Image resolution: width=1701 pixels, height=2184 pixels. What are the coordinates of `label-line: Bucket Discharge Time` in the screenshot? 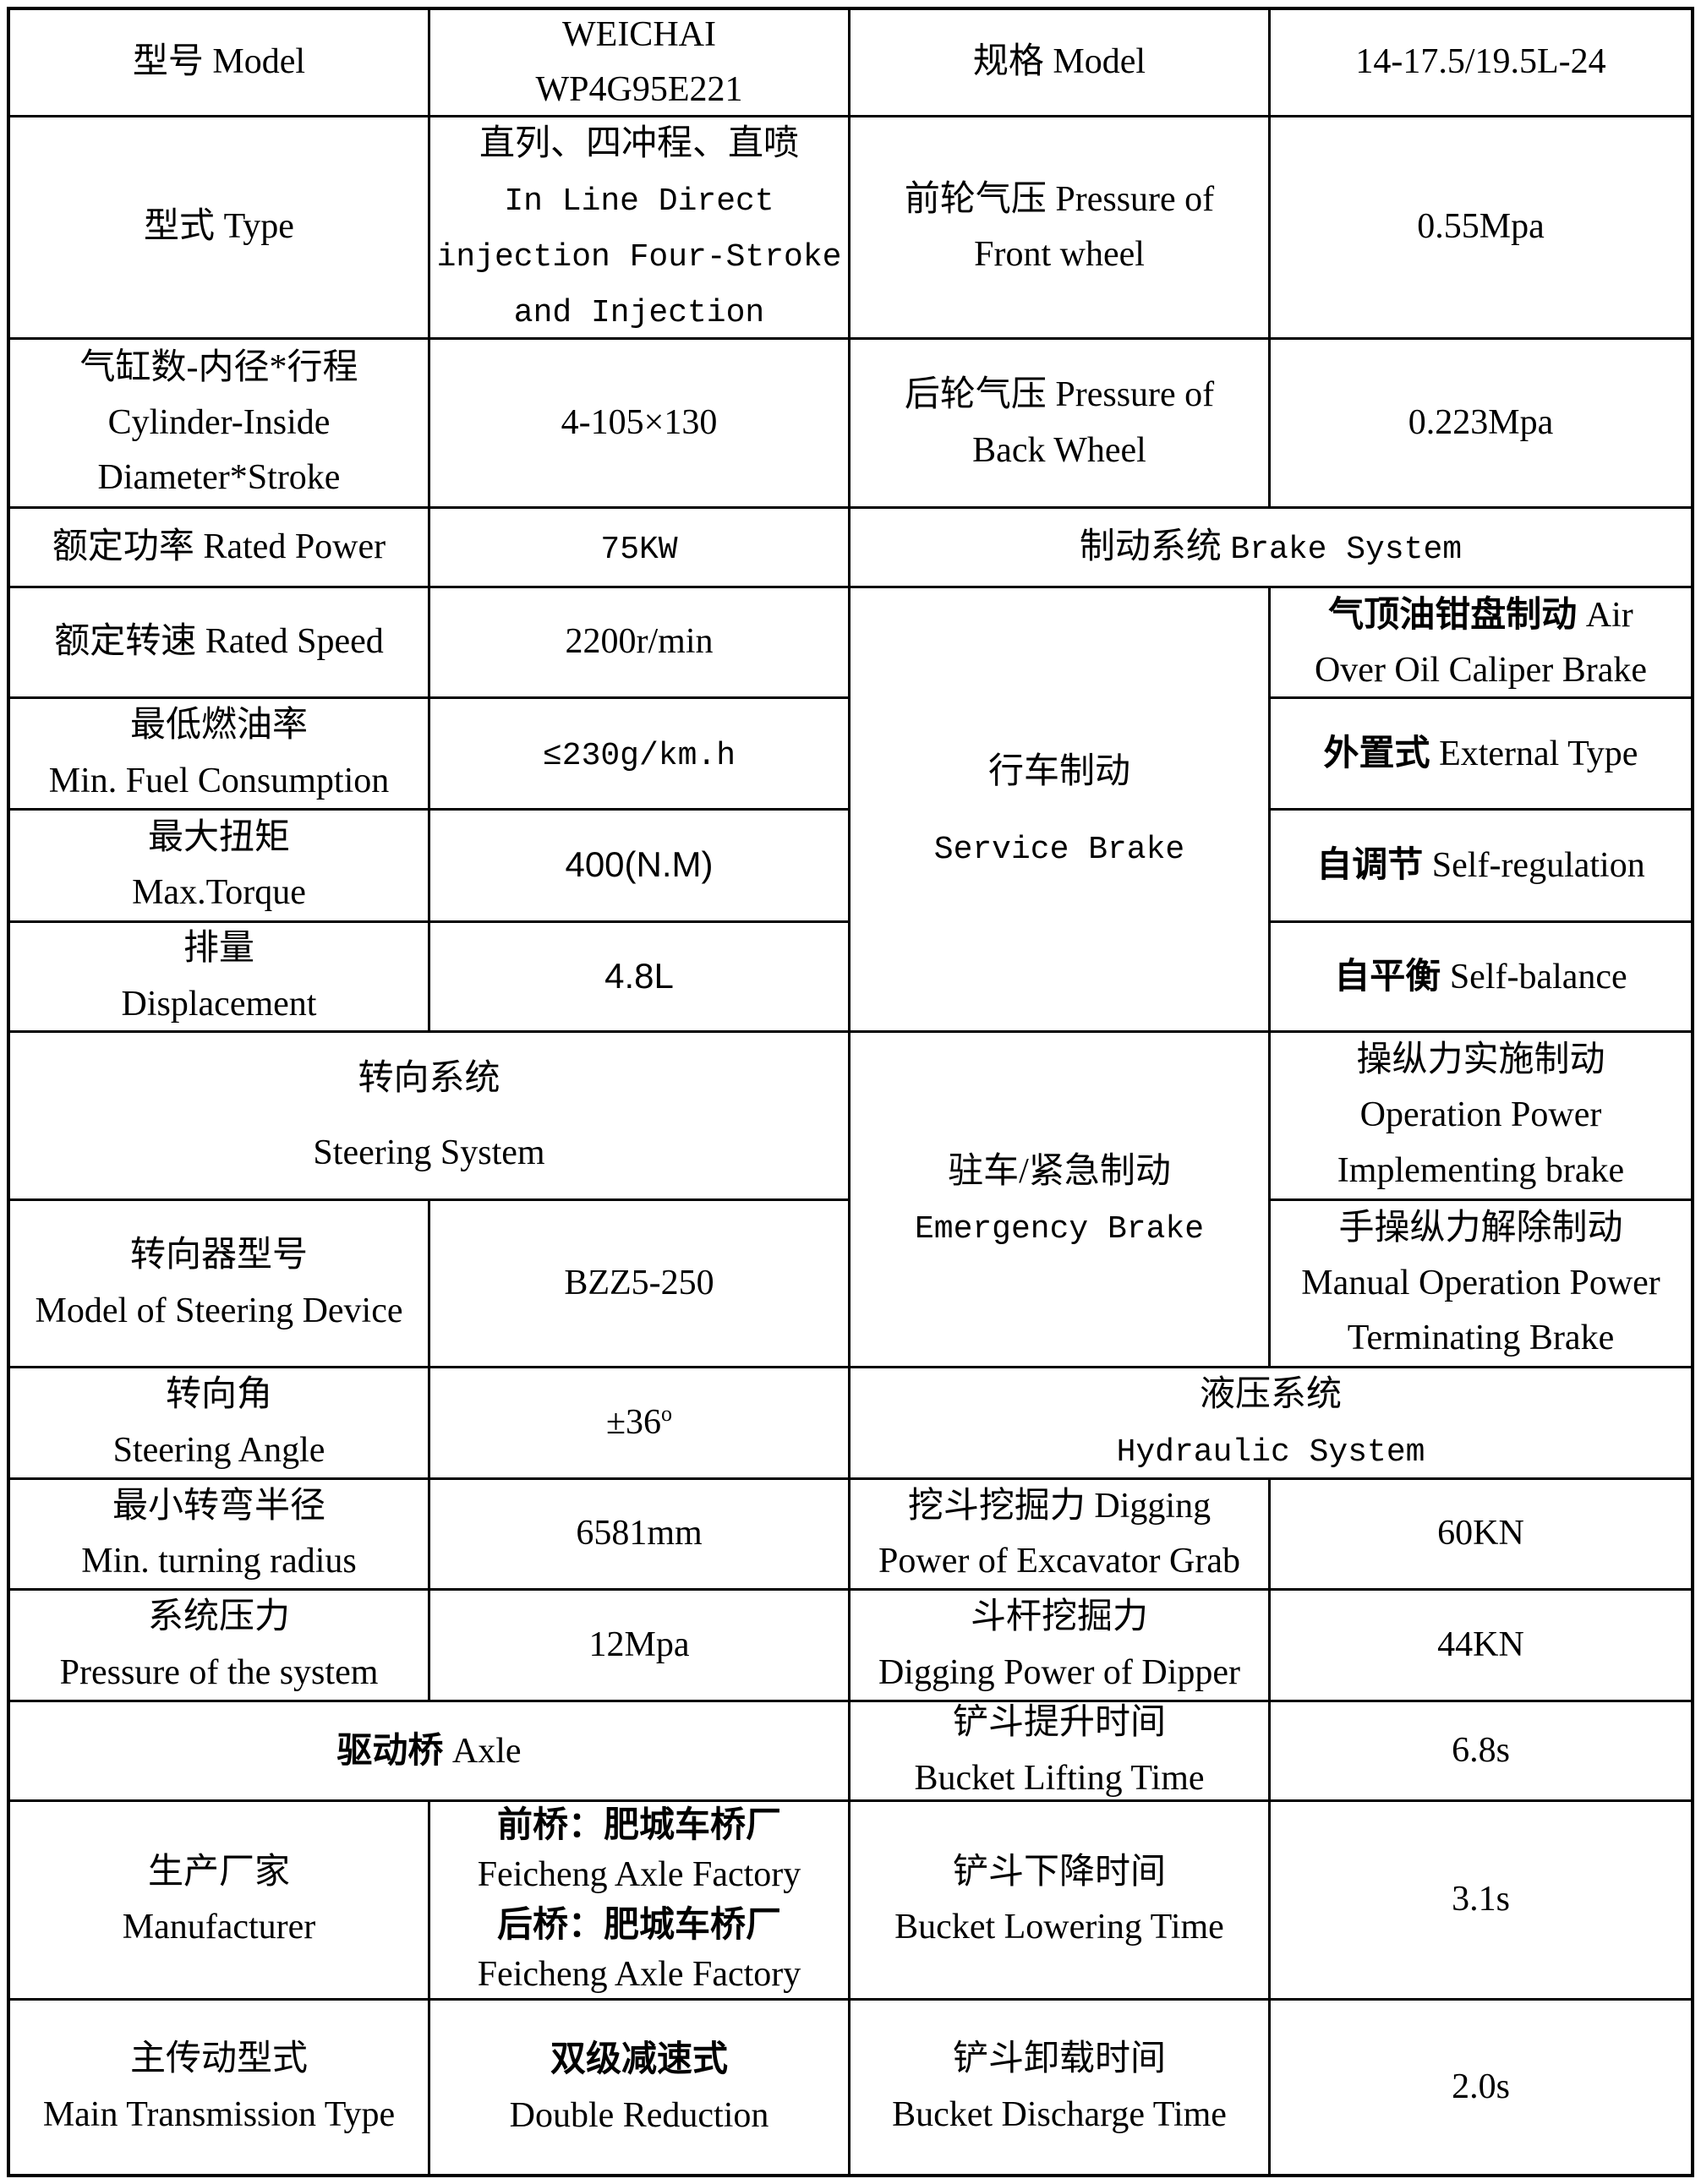 It's located at (1059, 2115).